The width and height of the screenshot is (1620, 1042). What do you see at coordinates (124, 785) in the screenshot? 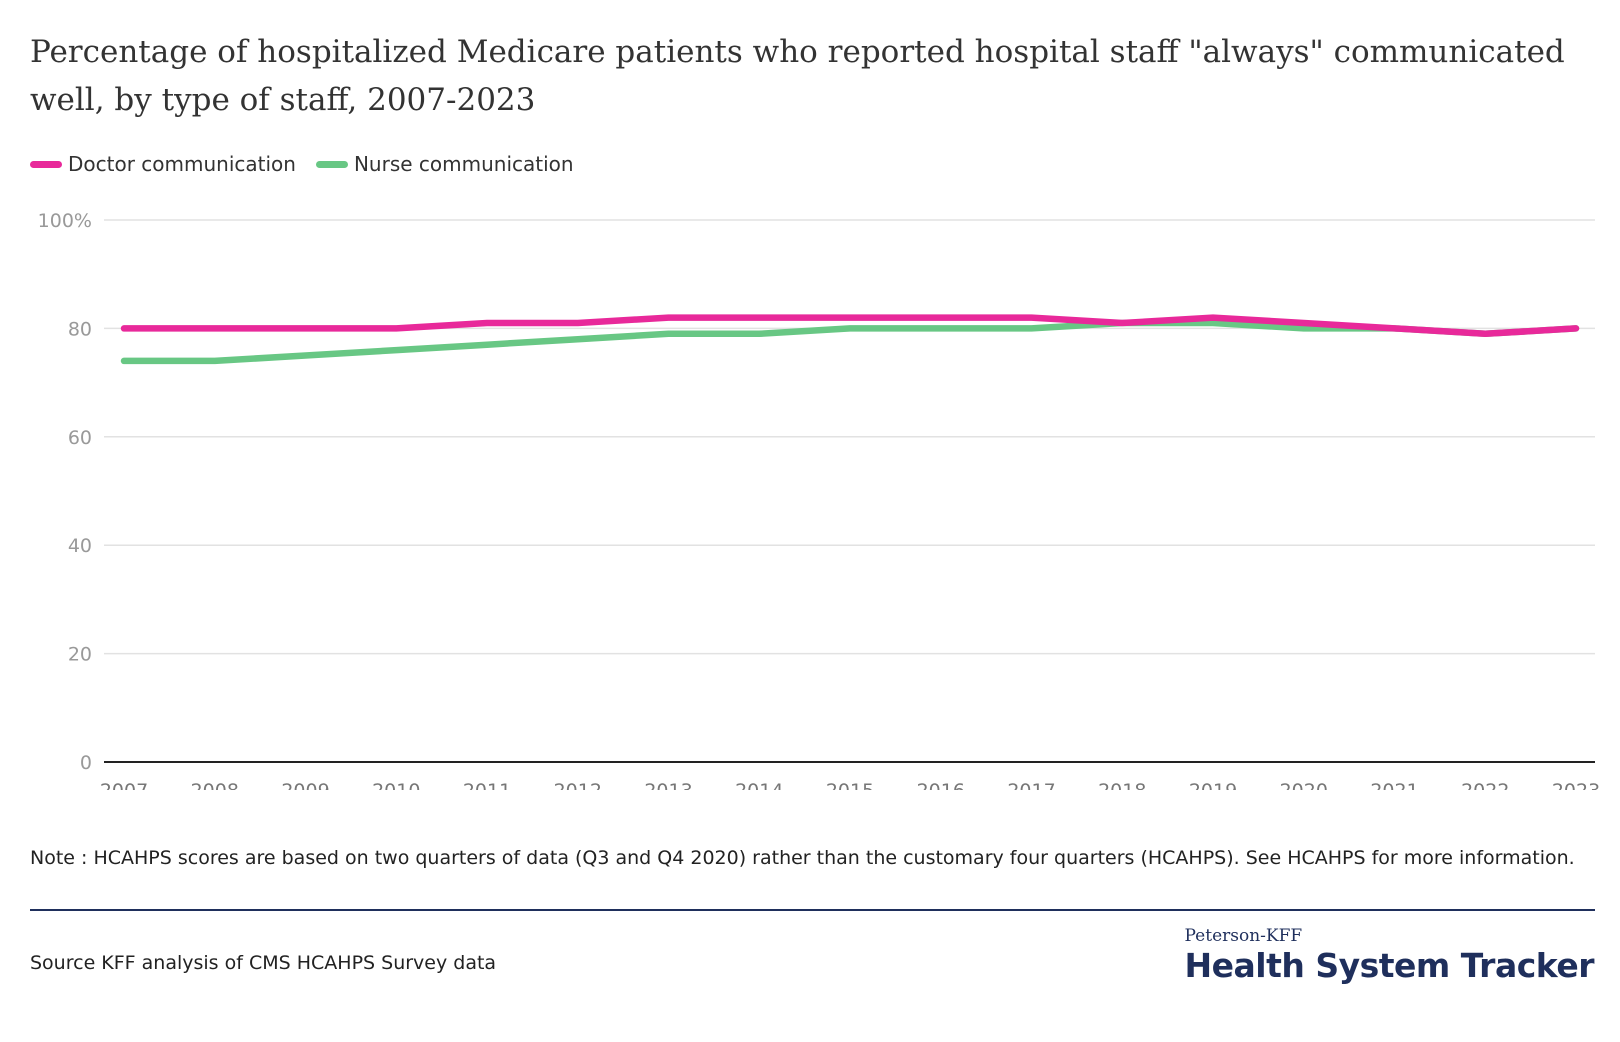
I see `x-tick-label: 2007` at bounding box center [124, 785].